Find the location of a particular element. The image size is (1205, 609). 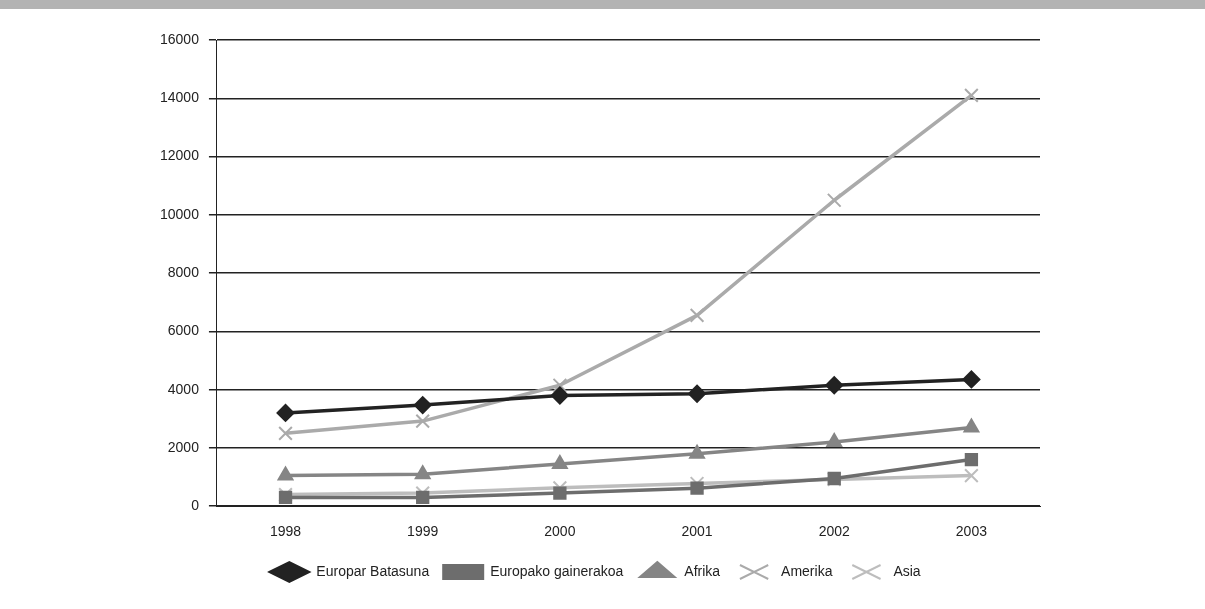

y-tick-label: 16000 is located at coordinates (179, 38).